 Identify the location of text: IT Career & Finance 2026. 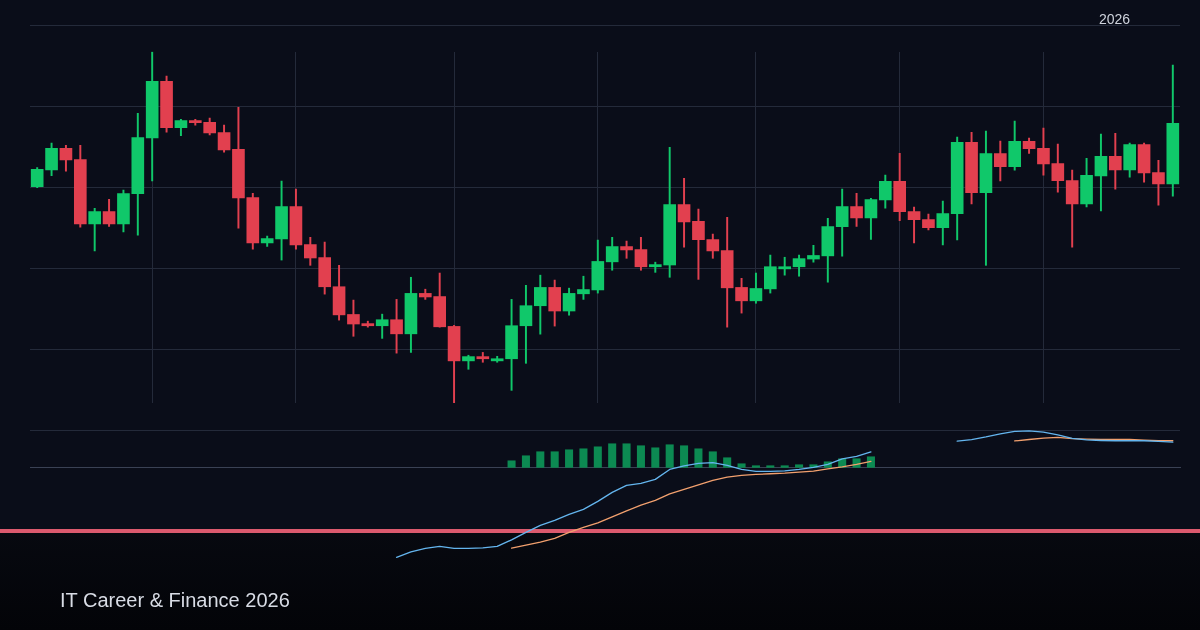
(175, 600).